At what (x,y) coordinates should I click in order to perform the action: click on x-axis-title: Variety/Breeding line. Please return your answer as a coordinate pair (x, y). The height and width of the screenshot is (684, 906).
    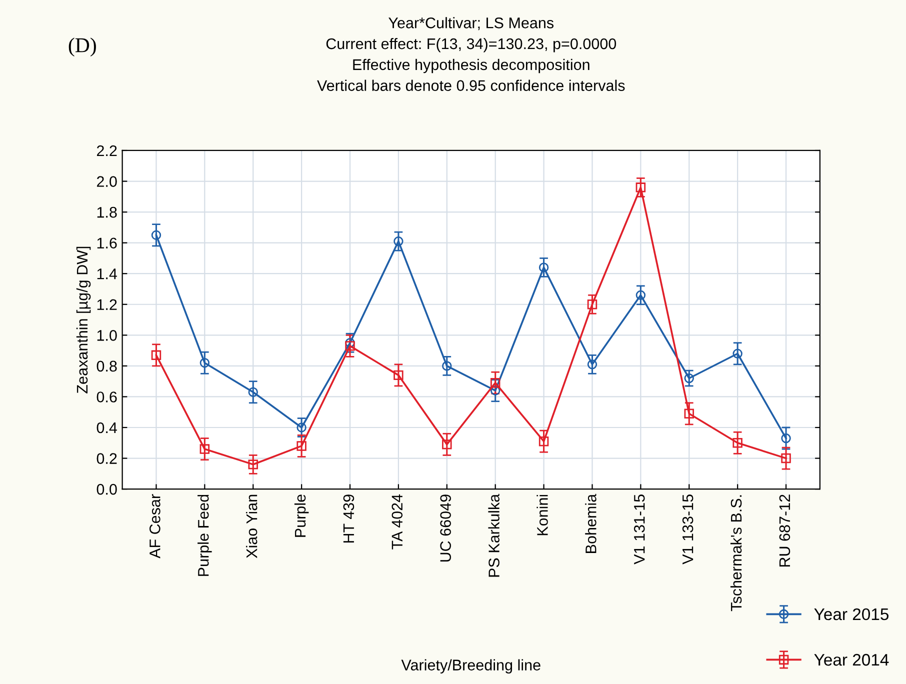
    Looking at the image, I should click on (470, 666).